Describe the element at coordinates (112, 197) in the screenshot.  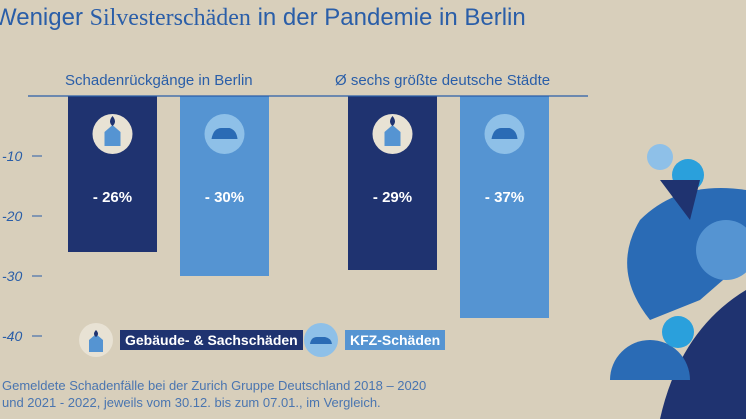
I see `data-label: - 26%` at that location.